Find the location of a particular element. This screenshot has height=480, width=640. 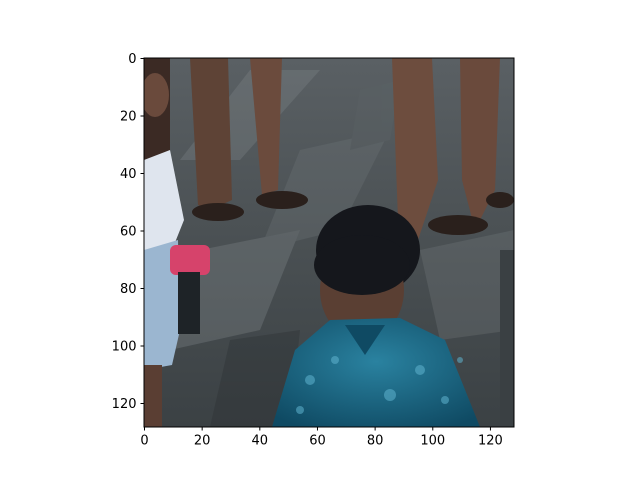

x-tick-label: 20 is located at coordinates (202, 441).